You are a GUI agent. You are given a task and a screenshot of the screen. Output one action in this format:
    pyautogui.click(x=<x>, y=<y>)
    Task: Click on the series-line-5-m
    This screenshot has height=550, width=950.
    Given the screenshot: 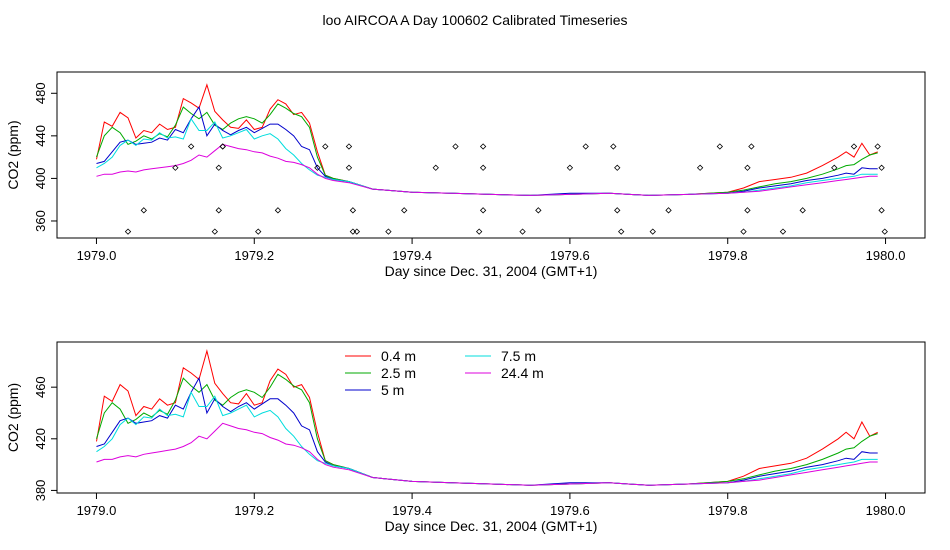 What is the action you would take?
    pyautogui.click(x=487, y=150)
    